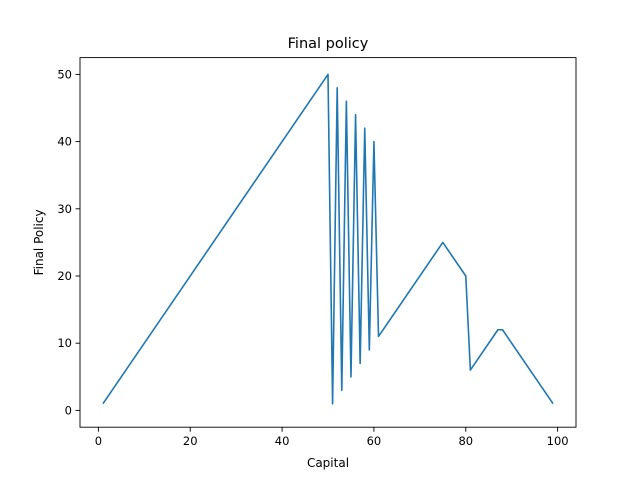 Image resolution: width=640 pixels, height=480 pixels. What do you see at coordinates (68, 242) in the screenshot?
I see `y-axis-ticks: 0 10 20 30 40 50` at bounding box center [68, 242].